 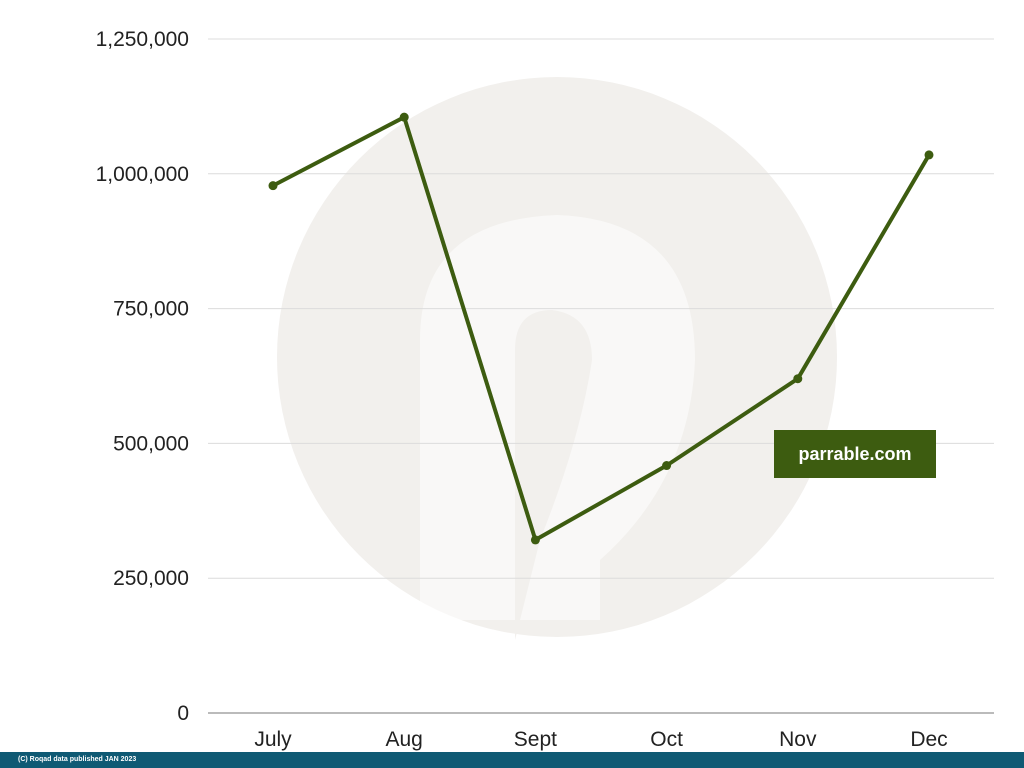 I want to click on y-tick-label: 1,000,000, so click(x=142, y=174).